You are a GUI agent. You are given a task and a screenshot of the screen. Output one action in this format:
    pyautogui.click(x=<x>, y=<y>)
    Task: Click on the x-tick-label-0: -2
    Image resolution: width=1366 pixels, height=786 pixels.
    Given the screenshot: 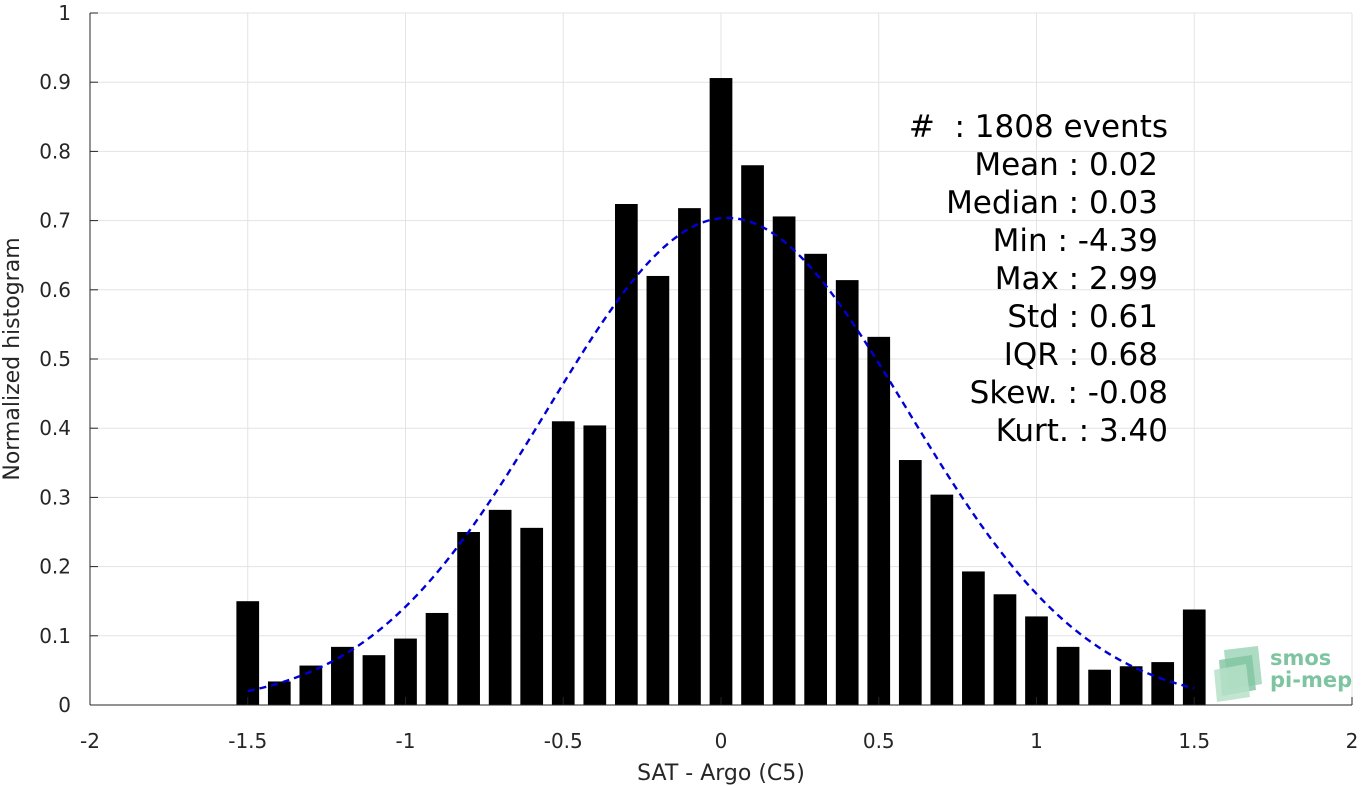 What is the action you would take?
    pyautogui.click(x=90, y=741)
    